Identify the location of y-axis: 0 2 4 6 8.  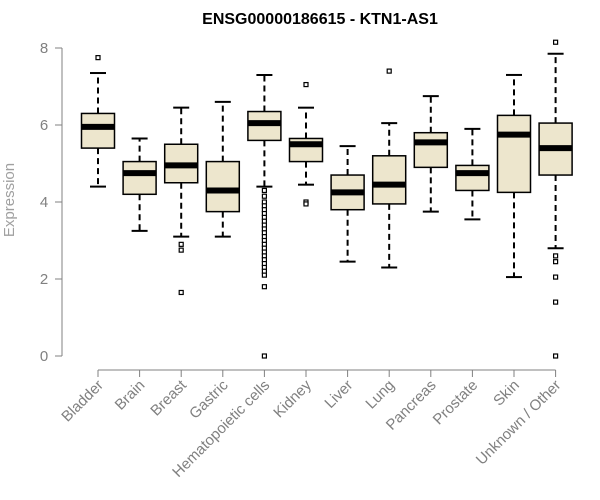
(51, 202).